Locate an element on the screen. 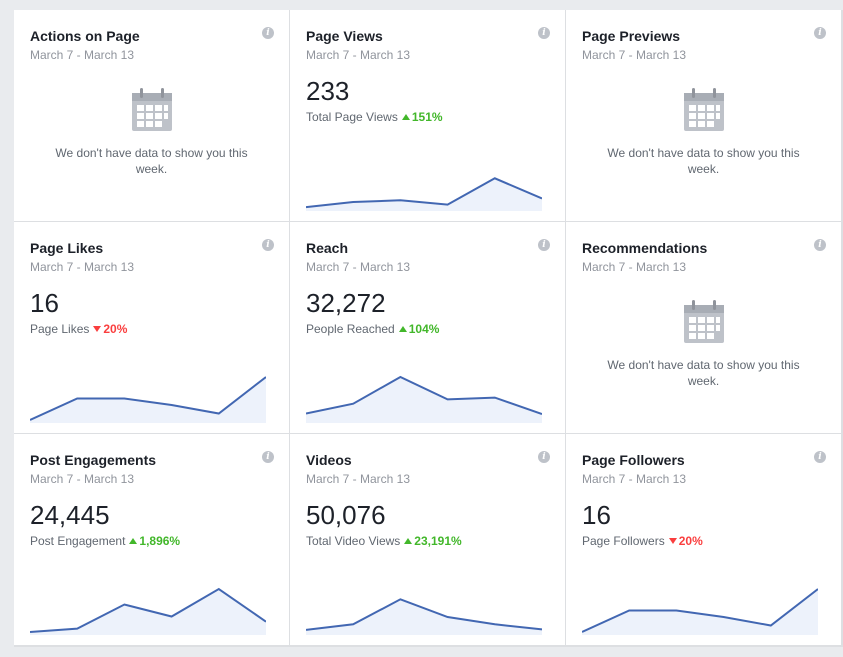  metric-subtitle: Post Engagement 1,896% is located at coordinates (151, 541).